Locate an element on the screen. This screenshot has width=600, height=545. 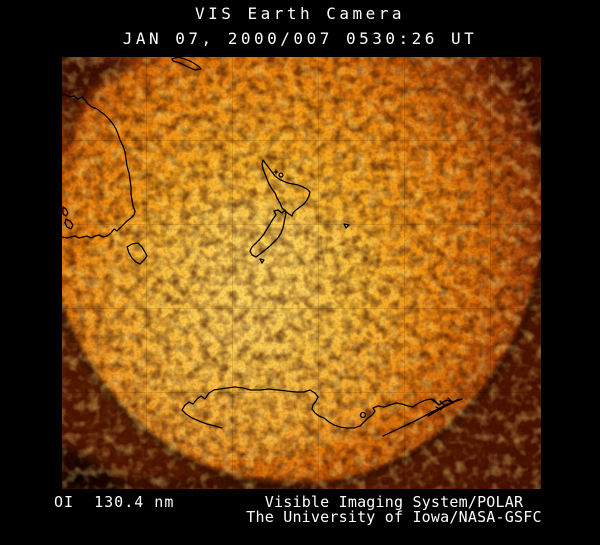
antarctica-hatch-marks is located at coordinates (443, 404).